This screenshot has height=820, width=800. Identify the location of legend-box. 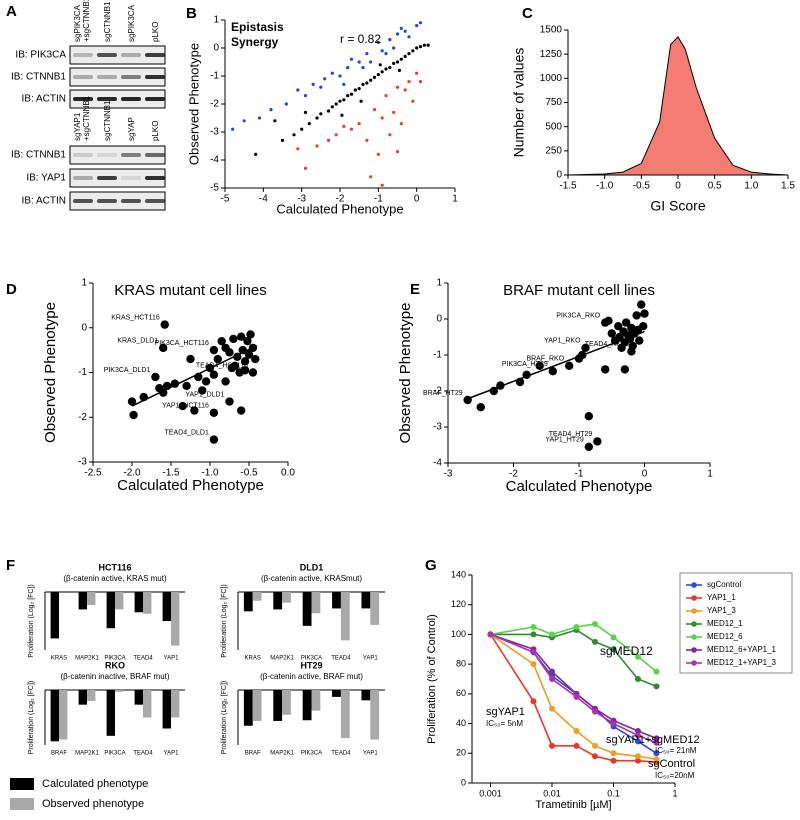
(736, 623).